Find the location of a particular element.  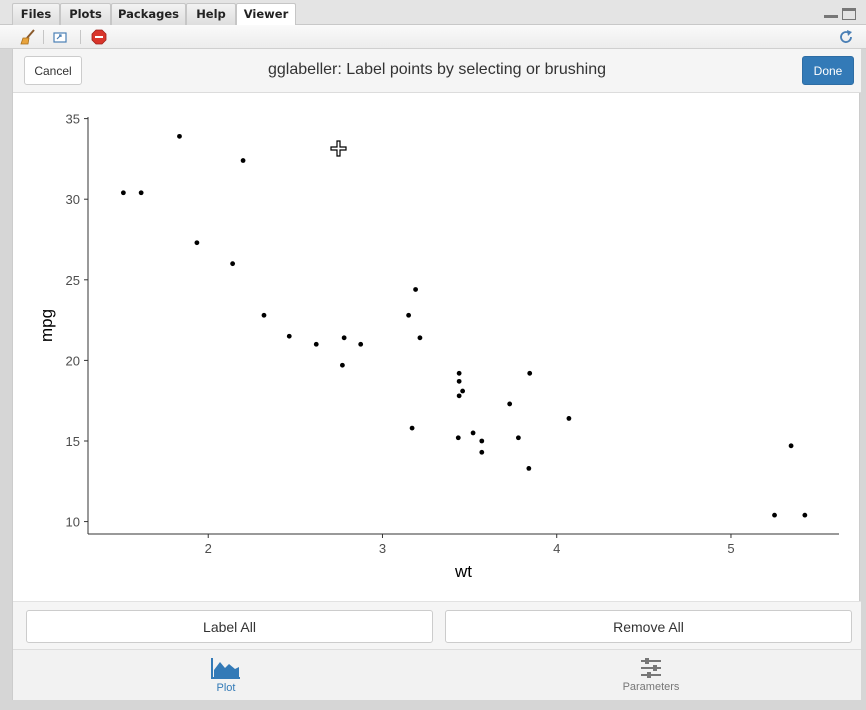

x-tick-label: 5 is located at coordinates (730, 548).